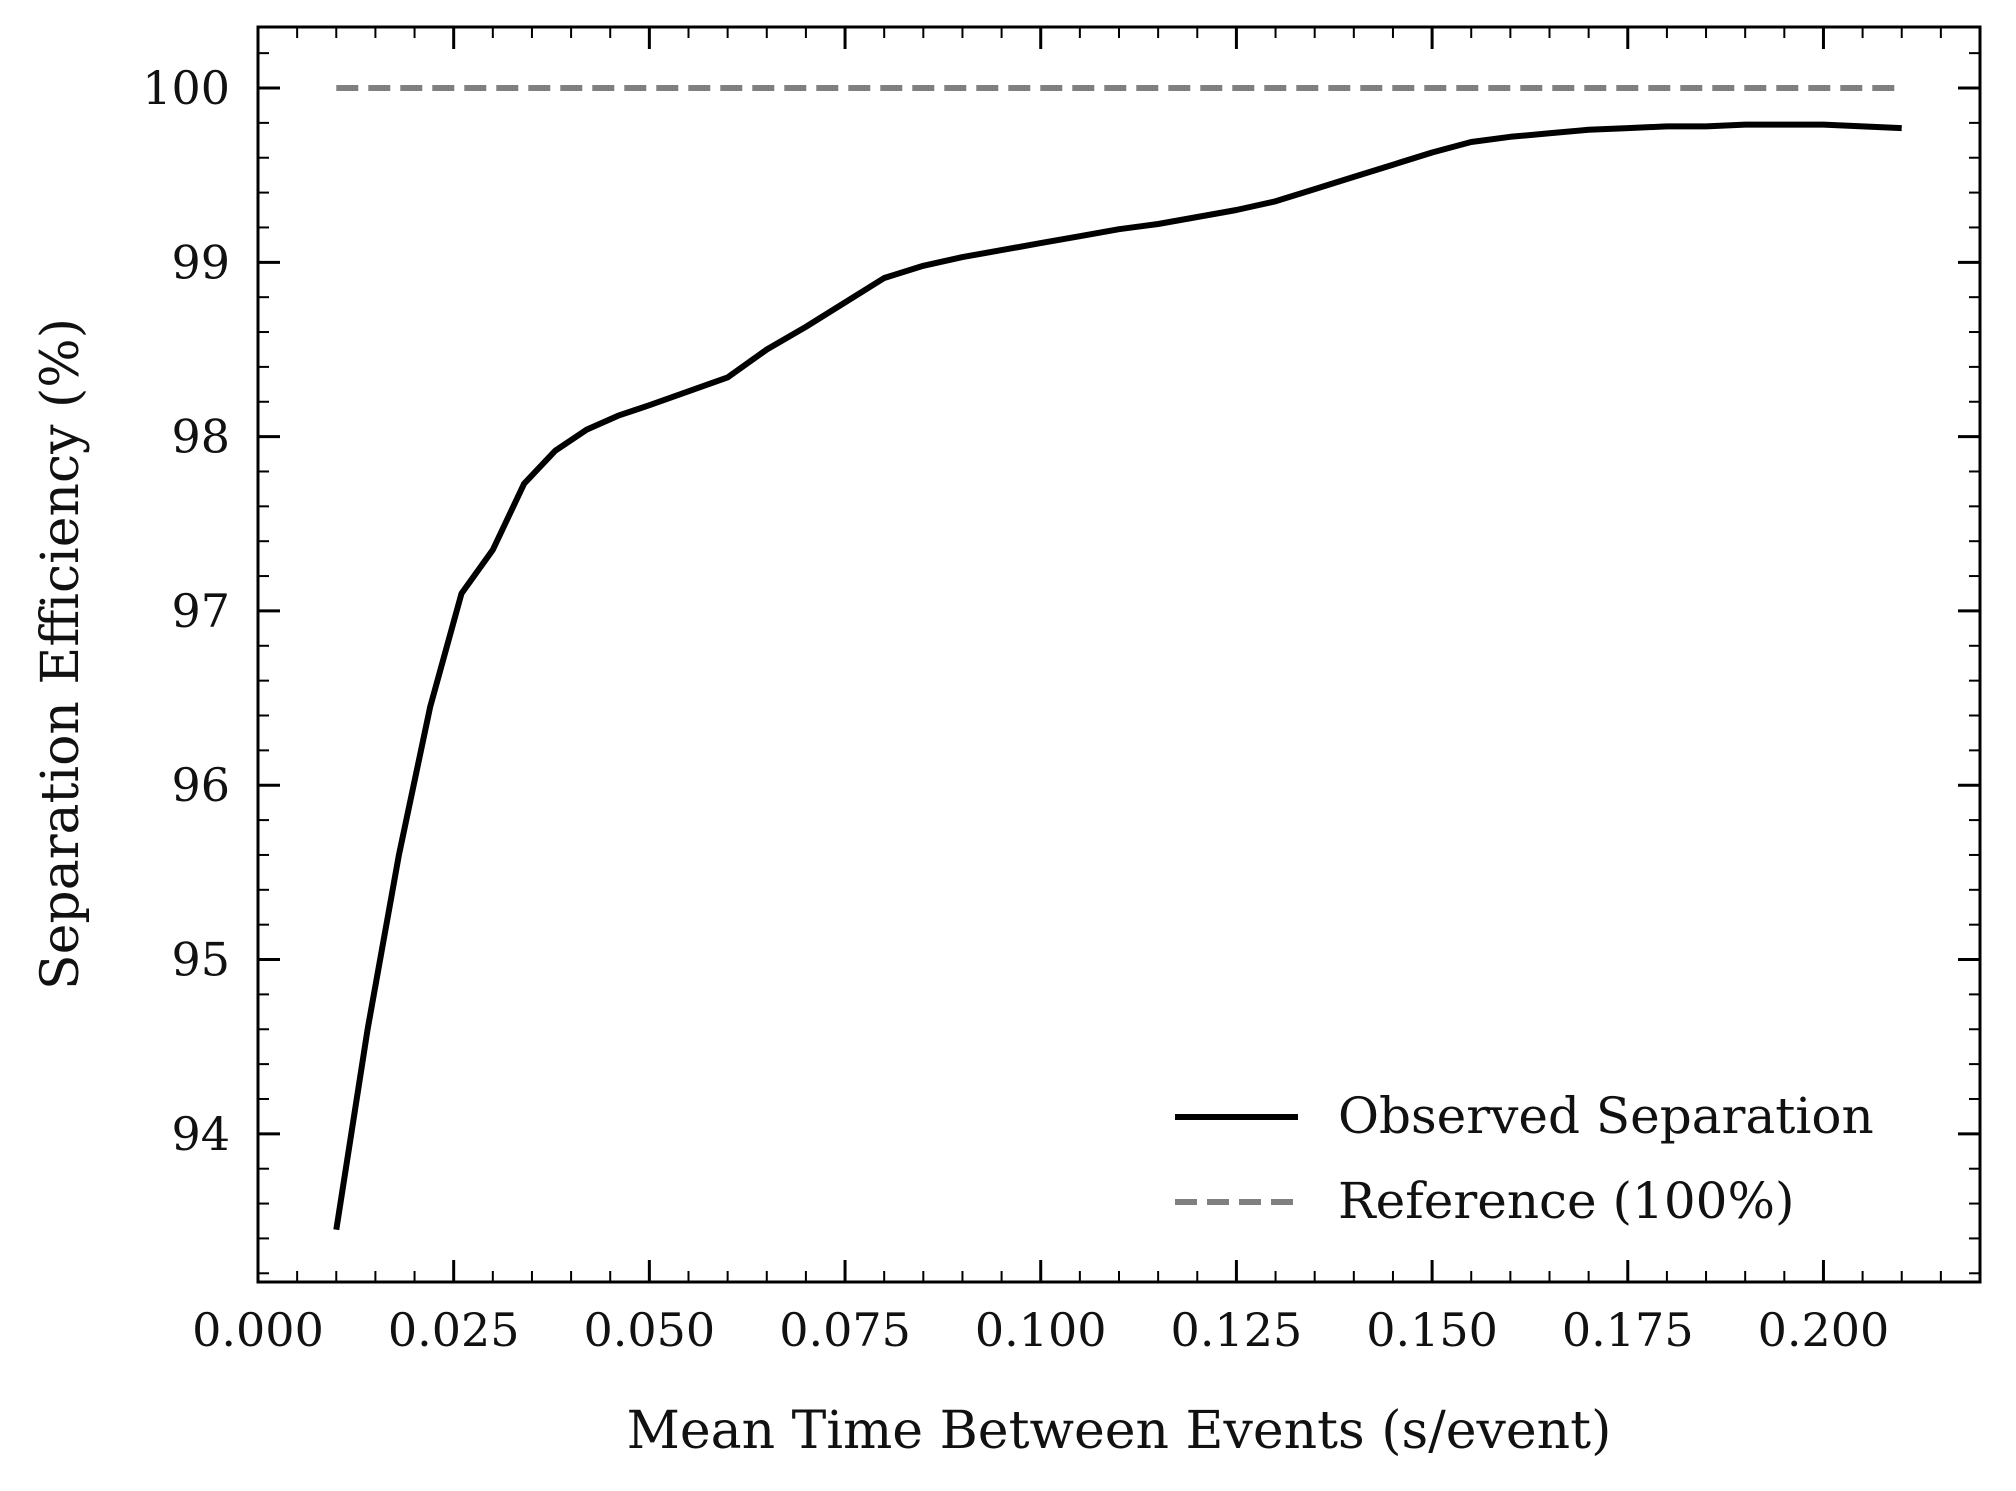 The height and width of the screenshot is (1491, 2016). I want to click on y-tick-label: 95, so click(200, 960).